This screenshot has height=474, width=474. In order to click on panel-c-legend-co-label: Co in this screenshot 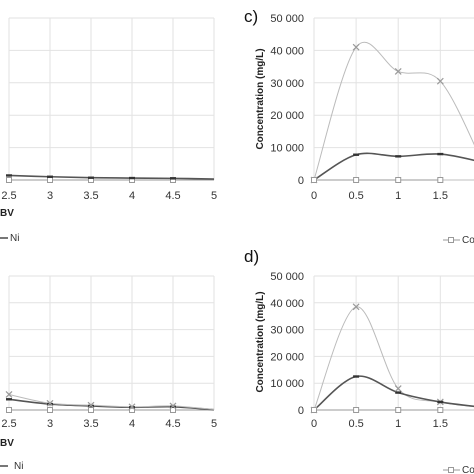, I will do `click(468, 240)`.